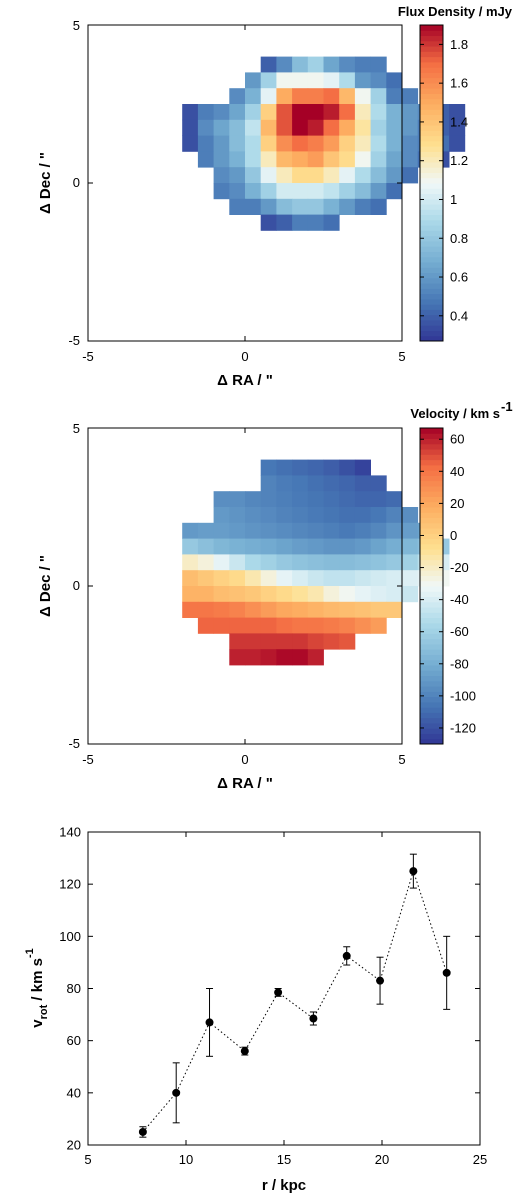 This screenshot has height=1201, width=519. What do you see at coordinates (76, 428) in the screenshot?
I see `velocity-map-ytick-label: 5` at bounding box center [76, 428].